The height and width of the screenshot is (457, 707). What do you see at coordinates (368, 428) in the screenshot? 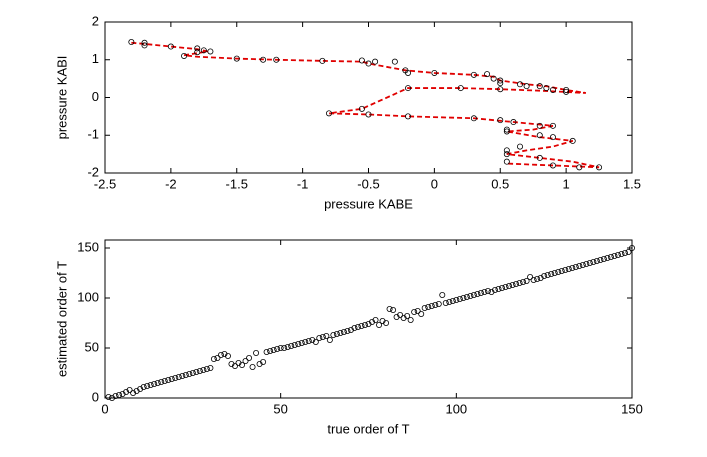
I see `x-axis-label: true order of T` at bounding box center [368, 428].